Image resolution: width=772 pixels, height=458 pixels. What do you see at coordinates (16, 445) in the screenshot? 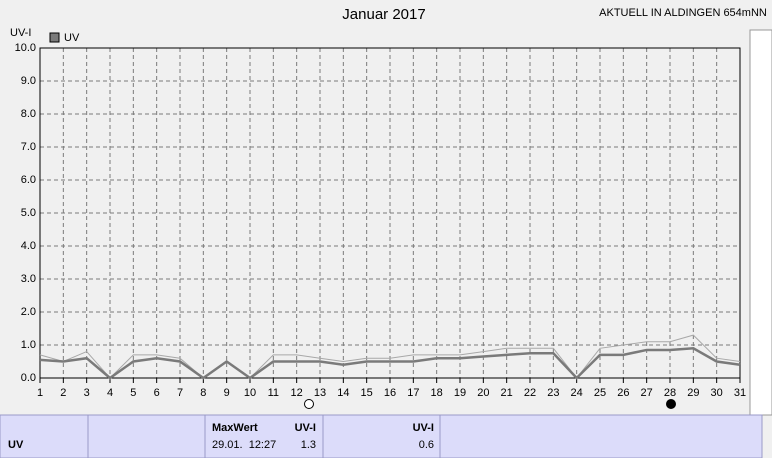
I see `row-label: UV` at bounding box center [16, 445].